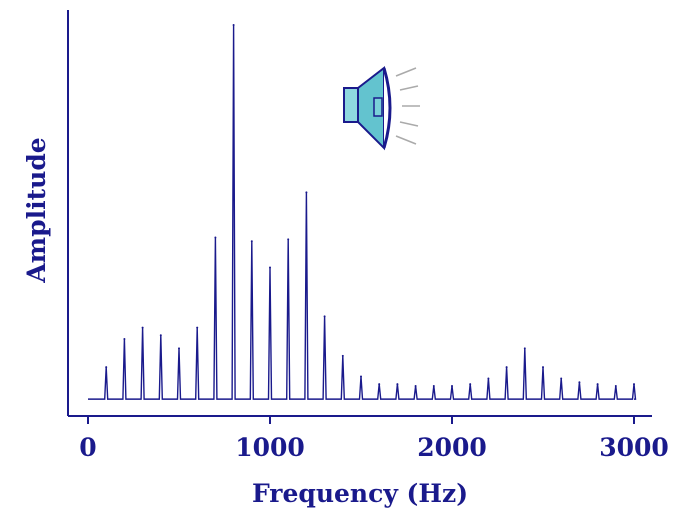 This screenshot has width=674, height=519. What do you see at coordinates (87, 447) in the screenshot?
I see `x-tick-label: 0` at bounding box center [87, 447].